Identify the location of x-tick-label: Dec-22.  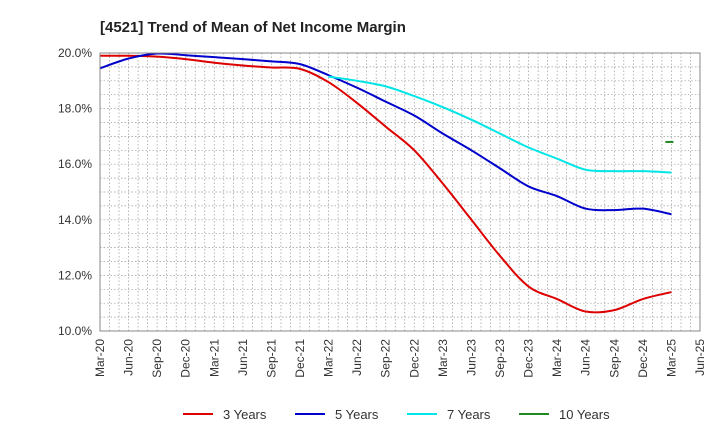
(414, 358).